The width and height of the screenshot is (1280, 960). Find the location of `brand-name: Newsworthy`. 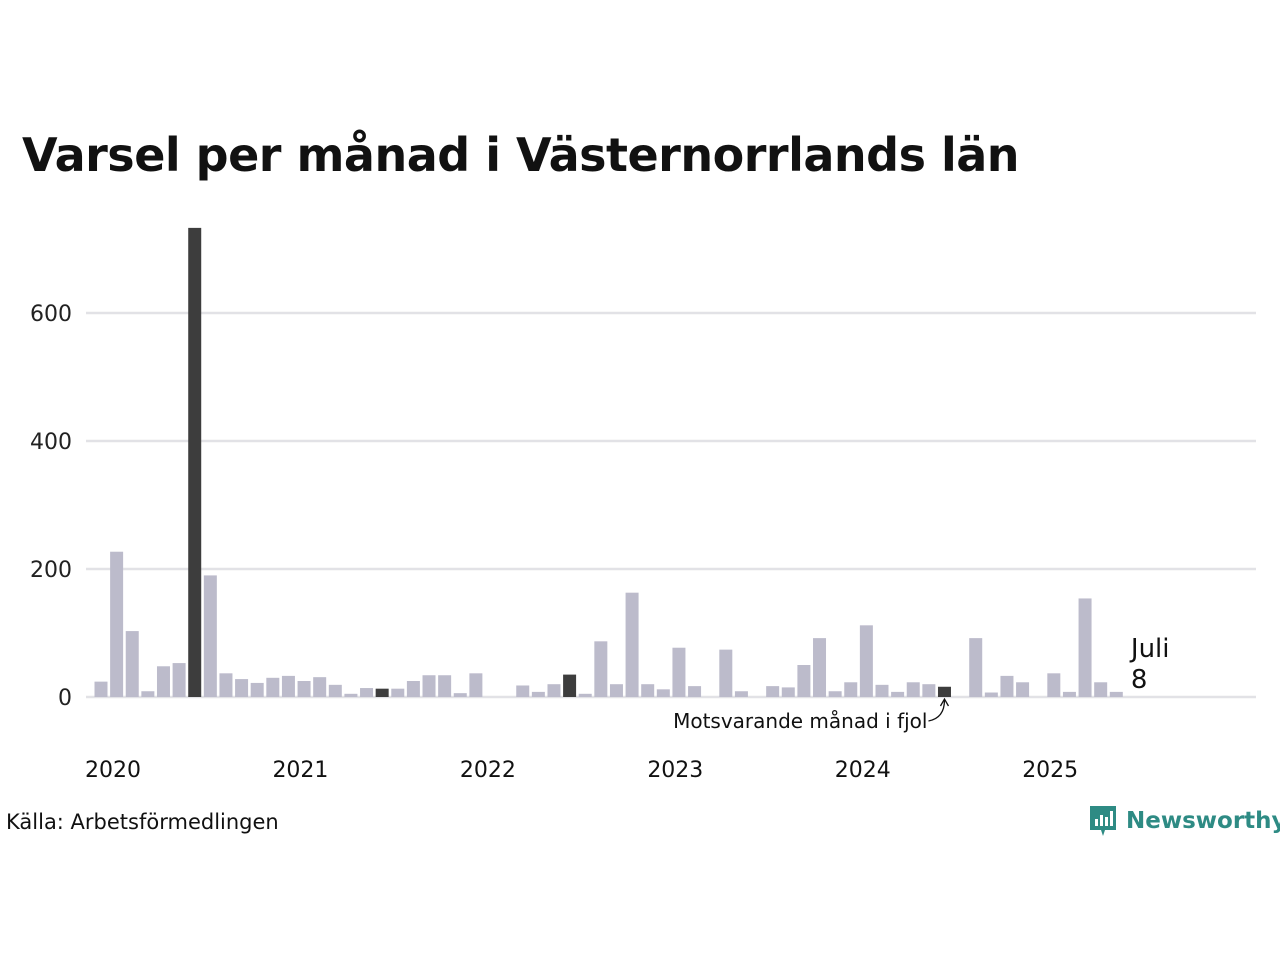

brand-name: Newsworthy is located at coordinates (1203, 821).